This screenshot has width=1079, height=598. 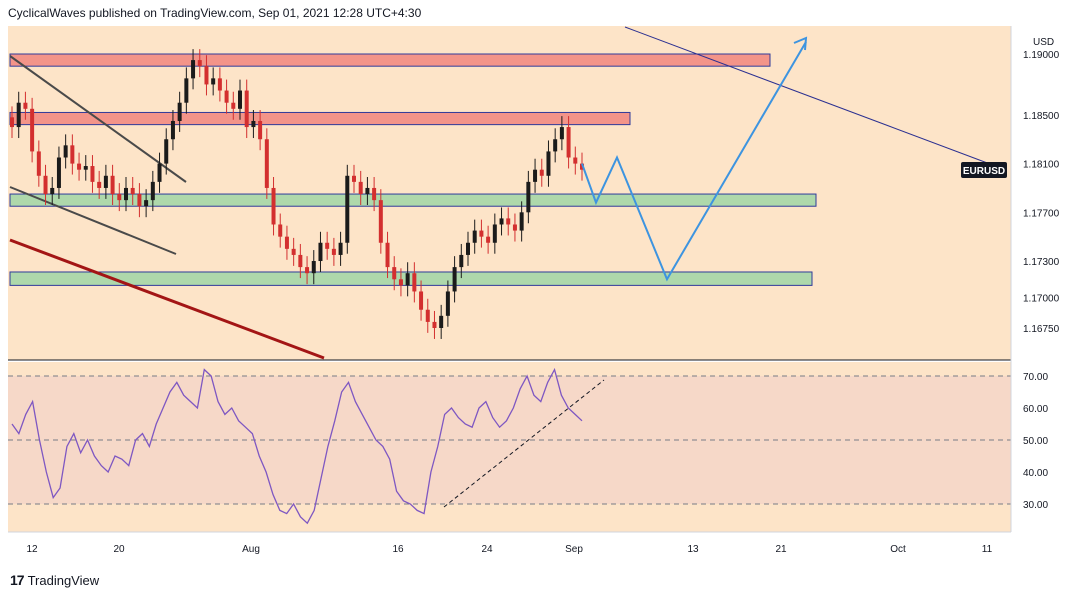 I want to click on time-tick-label: Oct, so click(x=898, y=549).